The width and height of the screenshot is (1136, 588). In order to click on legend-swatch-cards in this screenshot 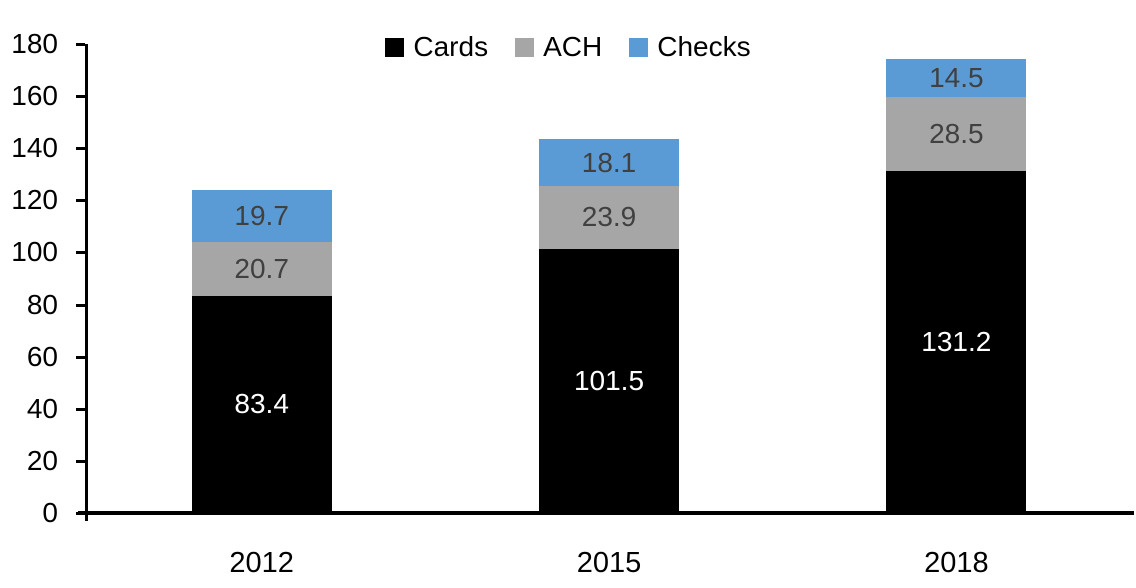, I will do `click(395, 47)`.